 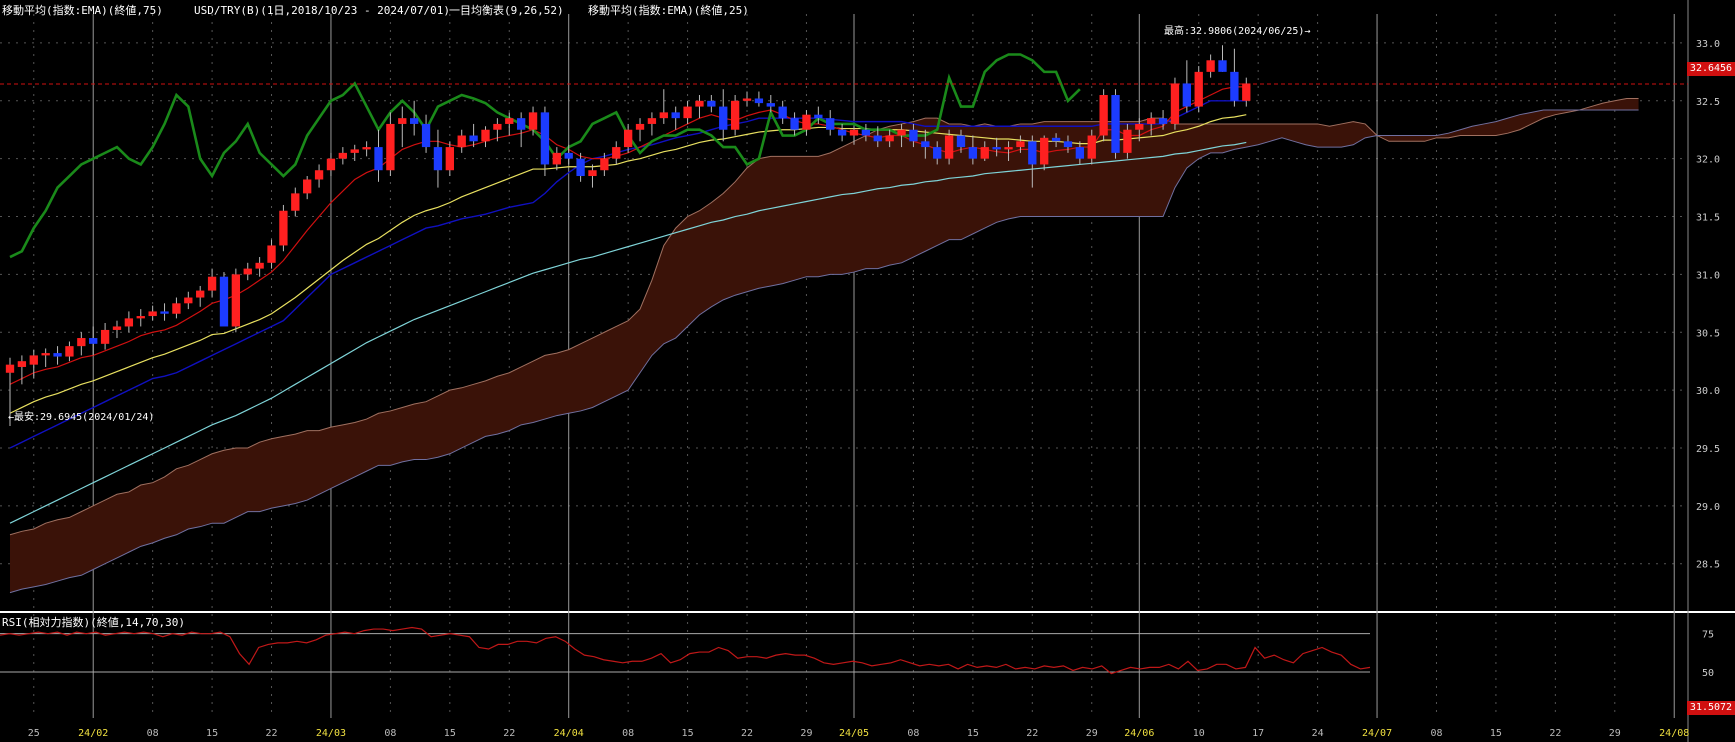 What do you see at coordinates (82, 10) in the screenshot?
I see `ema75-header: 移動平均(指数:EMA)(終値,75)` at bounding box center [82, 10].